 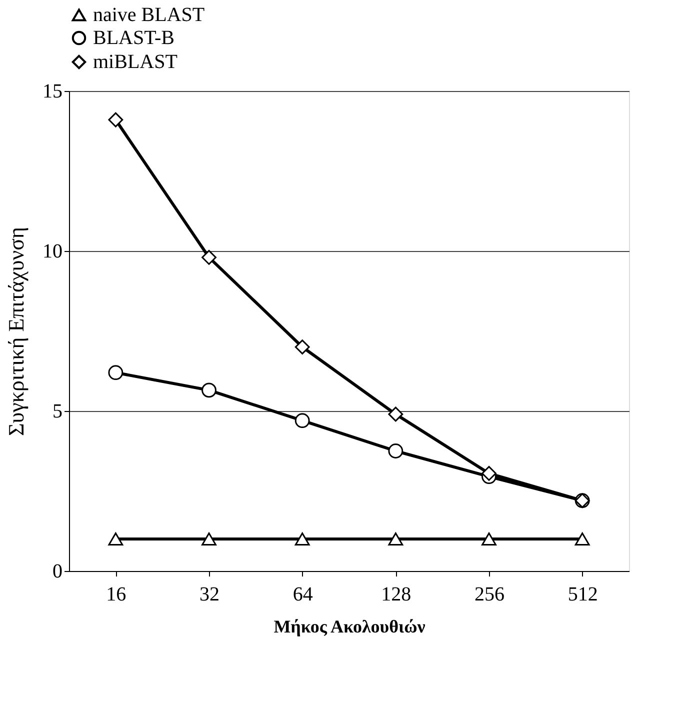 What do you see at coordinates (210, 595) in the screenshot?
I see `x-tick-label: 32` at bounding box center [210, 595].